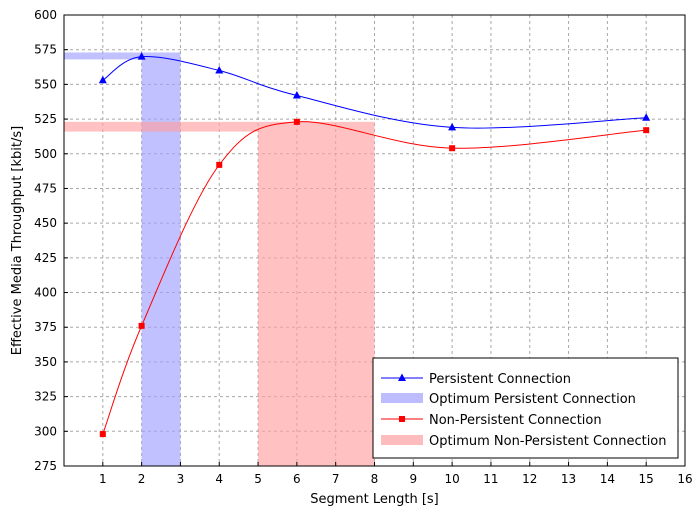  I want to click on y-tick-label: 275, so click(45, 466).